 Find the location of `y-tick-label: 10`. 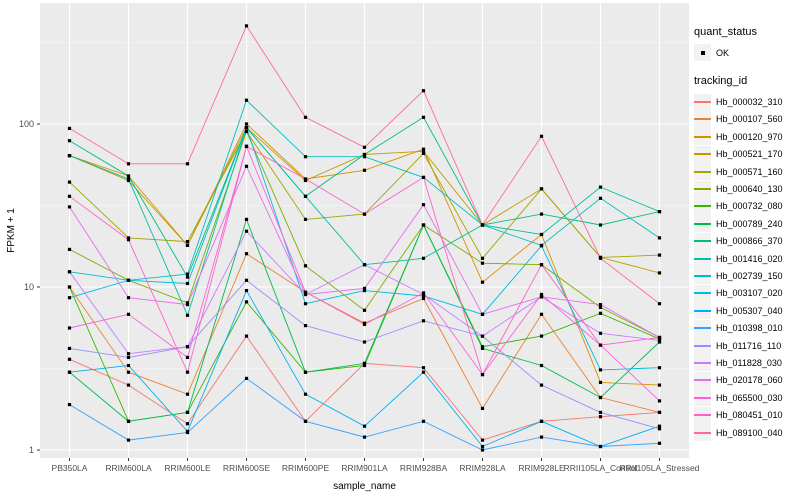

y-tick-label: 10 is located at coordinates (29, 287).